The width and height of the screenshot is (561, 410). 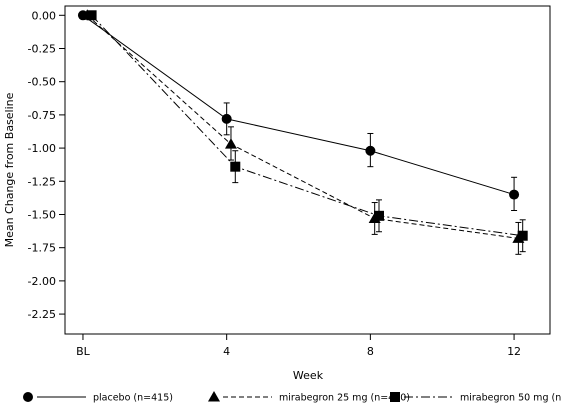 I want to click on y-tick-label: -1.00, so click(x=42, y=148).